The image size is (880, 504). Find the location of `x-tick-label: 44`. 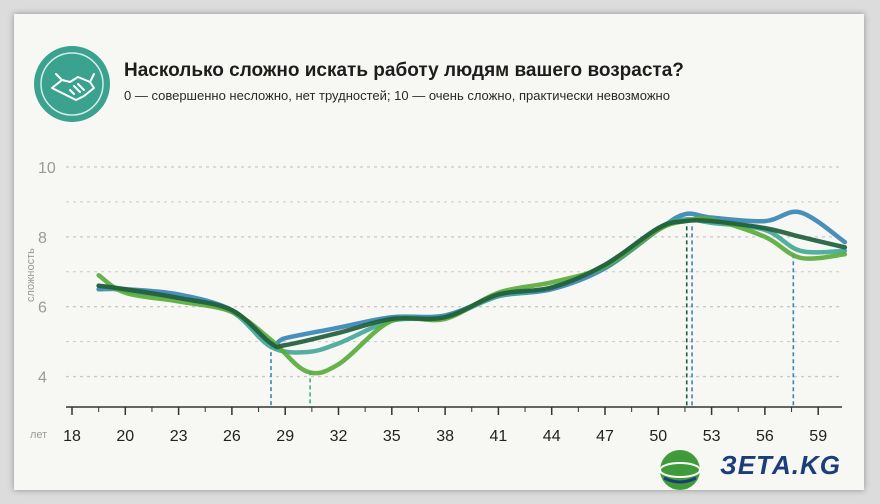

x-tick-label: 44 is located at coordinates (552, 436).